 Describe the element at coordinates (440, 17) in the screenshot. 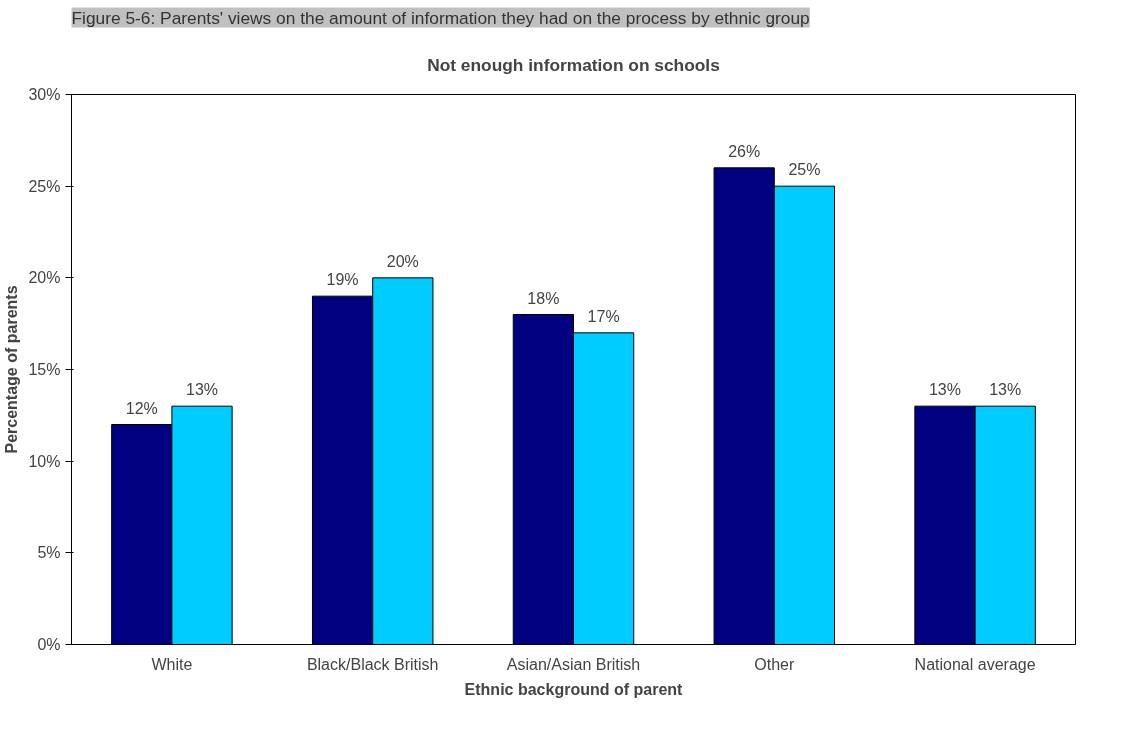

I see `caption: Figure 5-6: Parents' views on the amount of information they had on the process by ethnic group` at that location.